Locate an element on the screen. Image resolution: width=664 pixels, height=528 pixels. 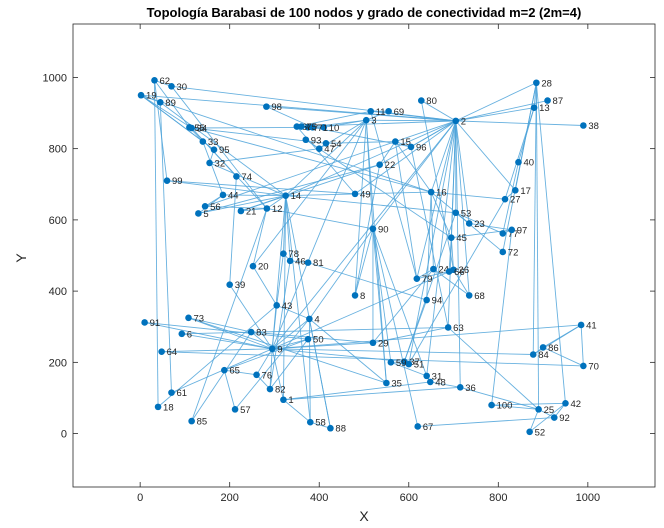
node-label-28: 28 is located at coordinates (546, 83).